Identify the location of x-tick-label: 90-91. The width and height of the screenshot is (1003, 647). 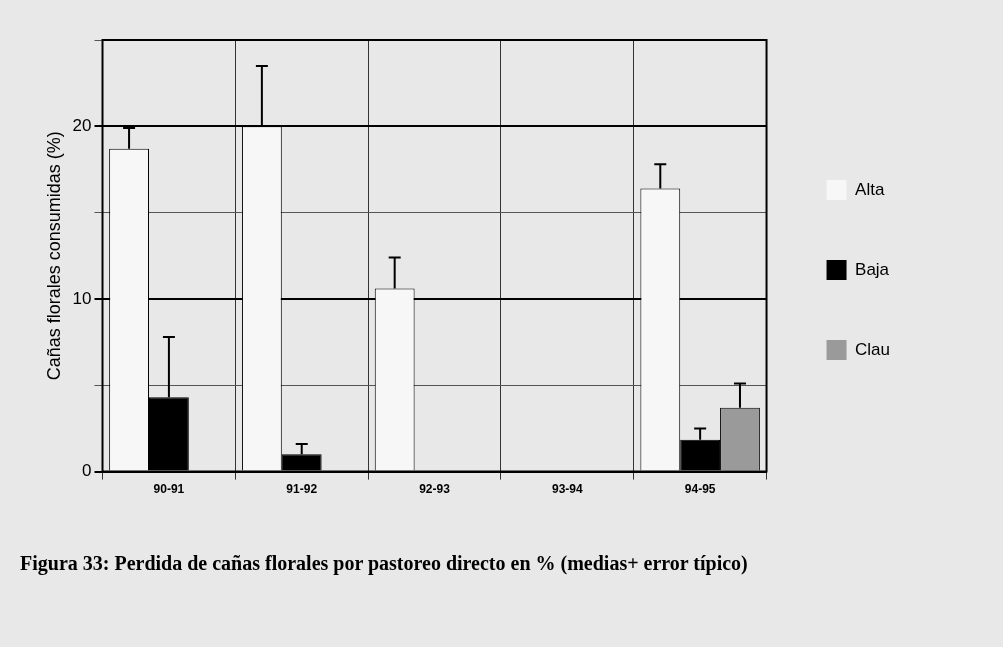
(169, 489).